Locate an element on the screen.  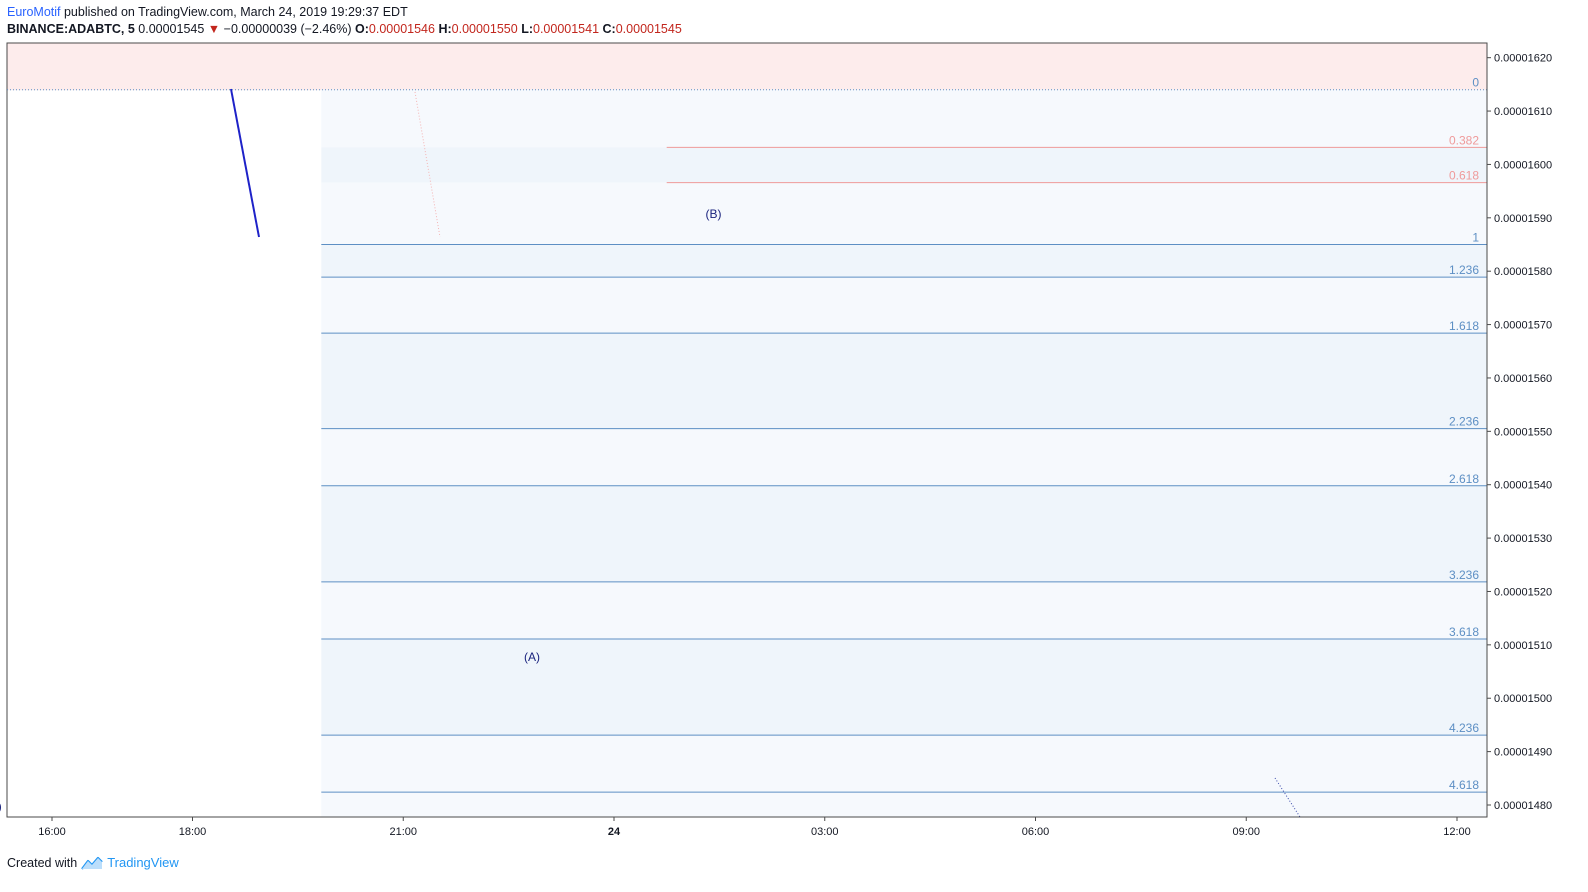
trend-line is located at coordinates (245, 163).